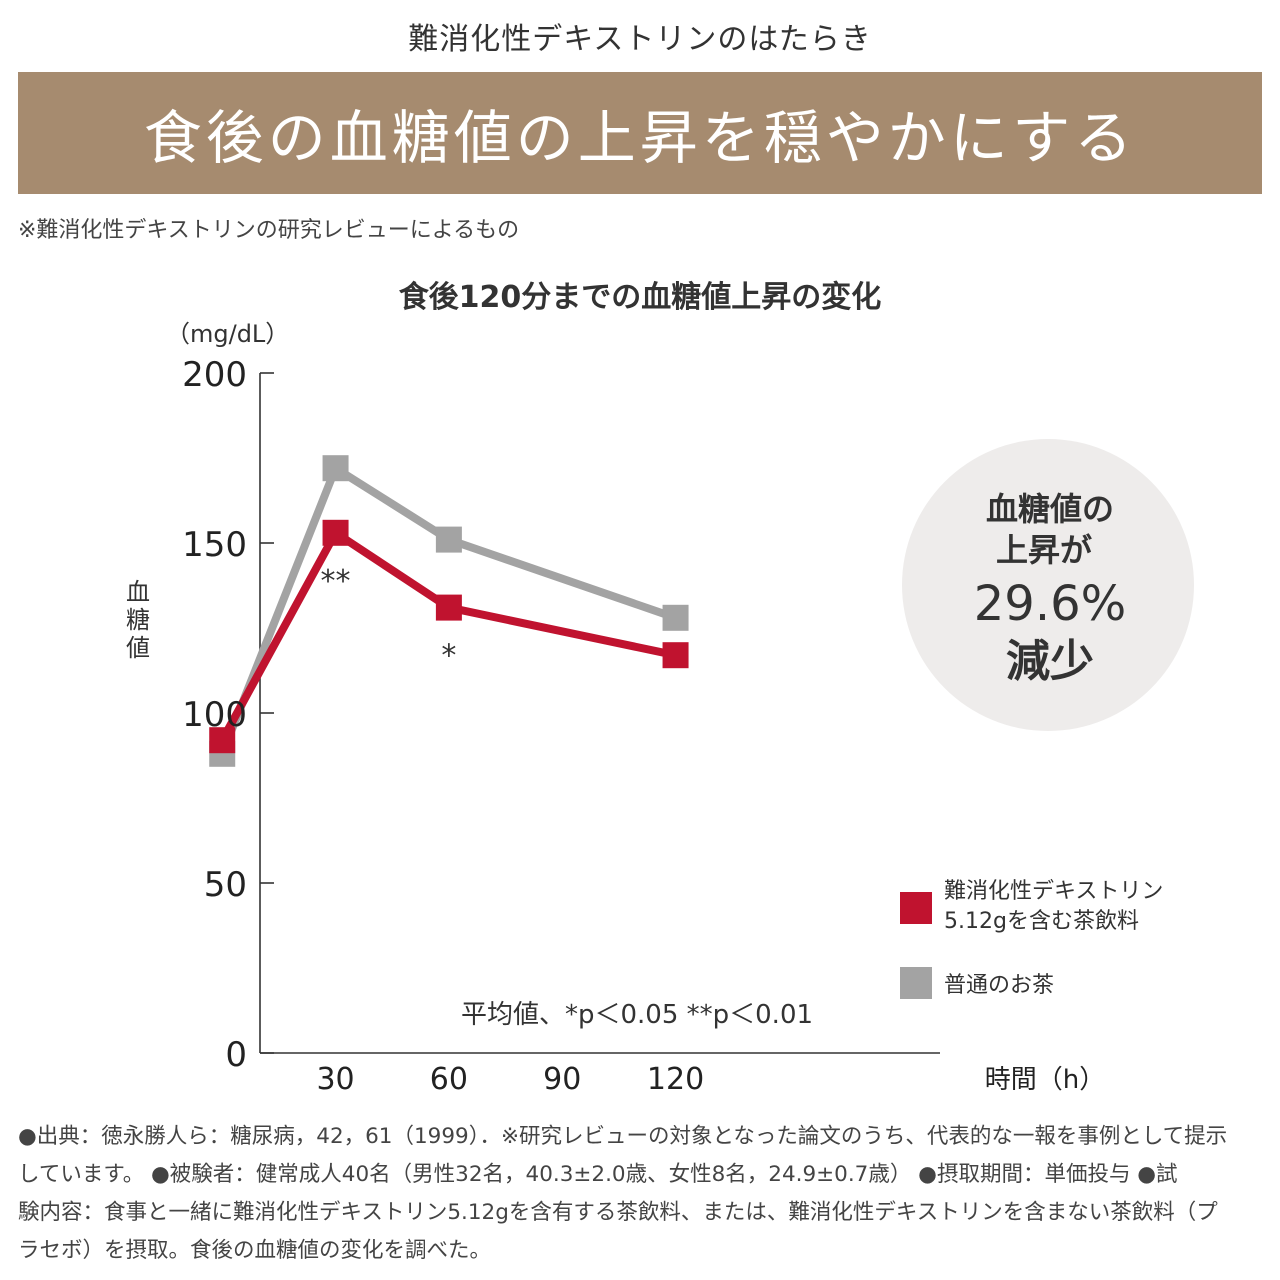 The image size is (1280, 1280). What do you see at coordinates (675, 1079) in the screenshot?
I see `x-tick-label: 120` at bounding box center [675, 1079].